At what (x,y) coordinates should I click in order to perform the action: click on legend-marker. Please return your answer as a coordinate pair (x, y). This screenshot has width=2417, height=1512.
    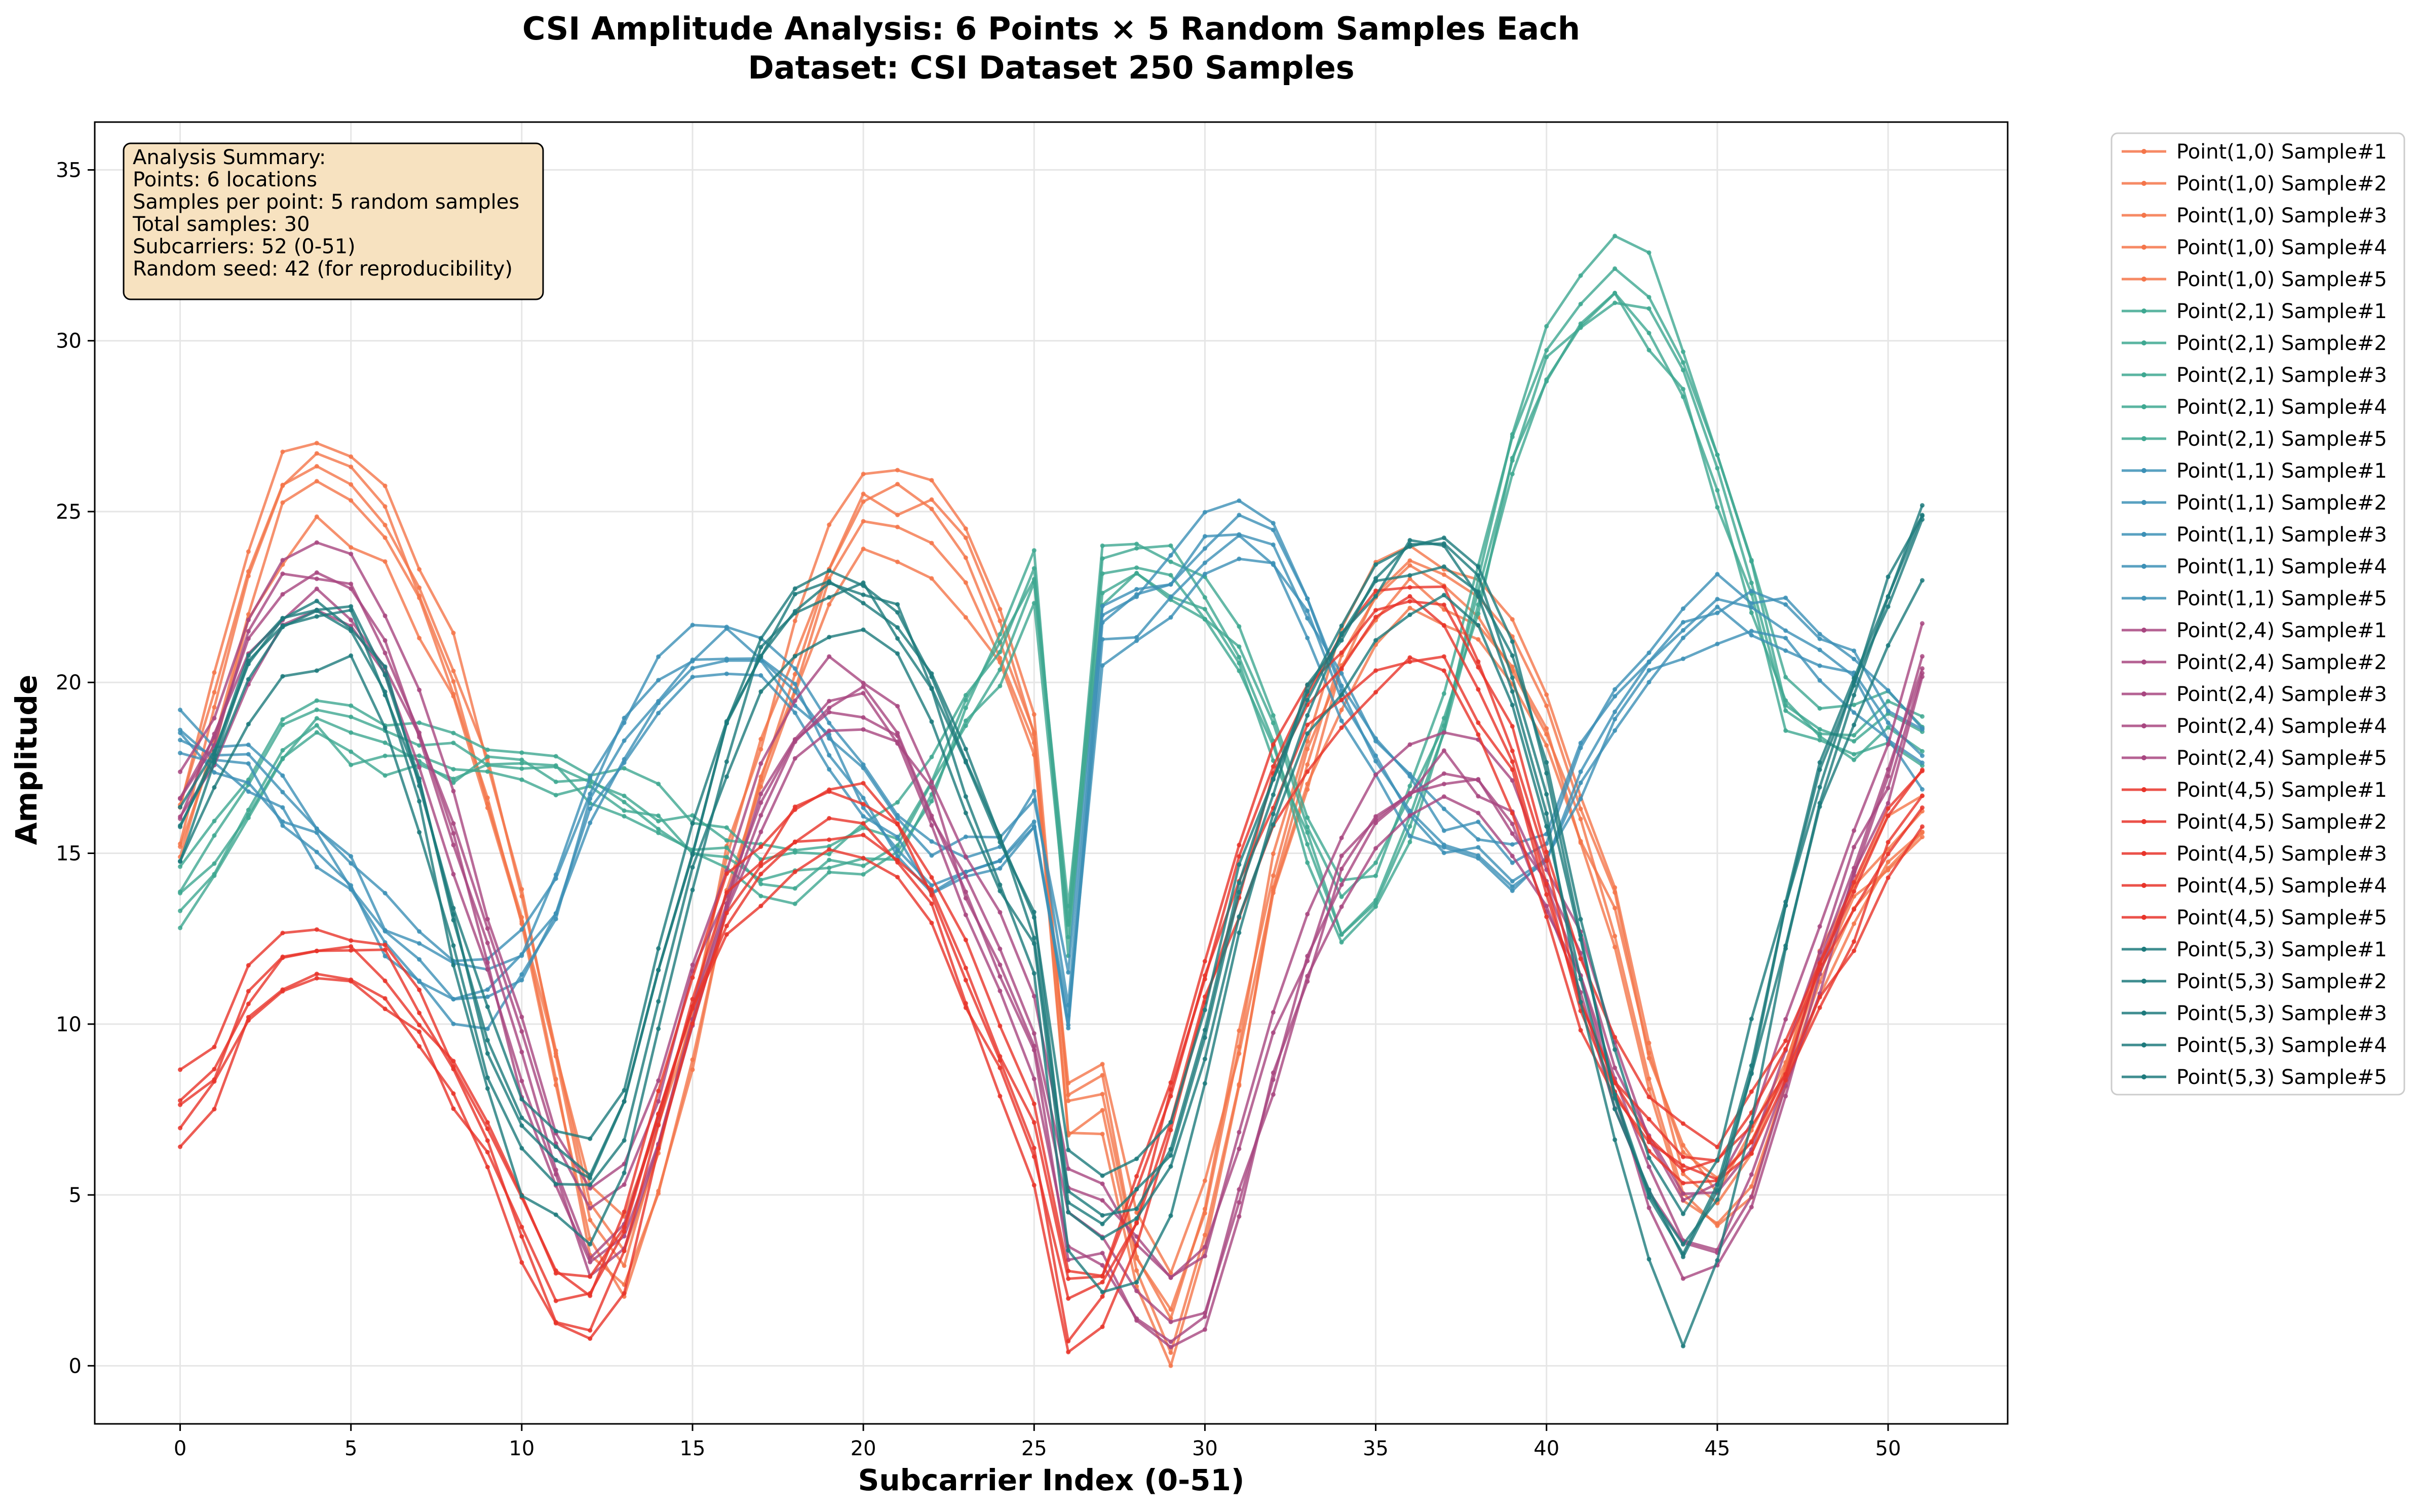
    Looking at the image, I should click on (2143, 311).